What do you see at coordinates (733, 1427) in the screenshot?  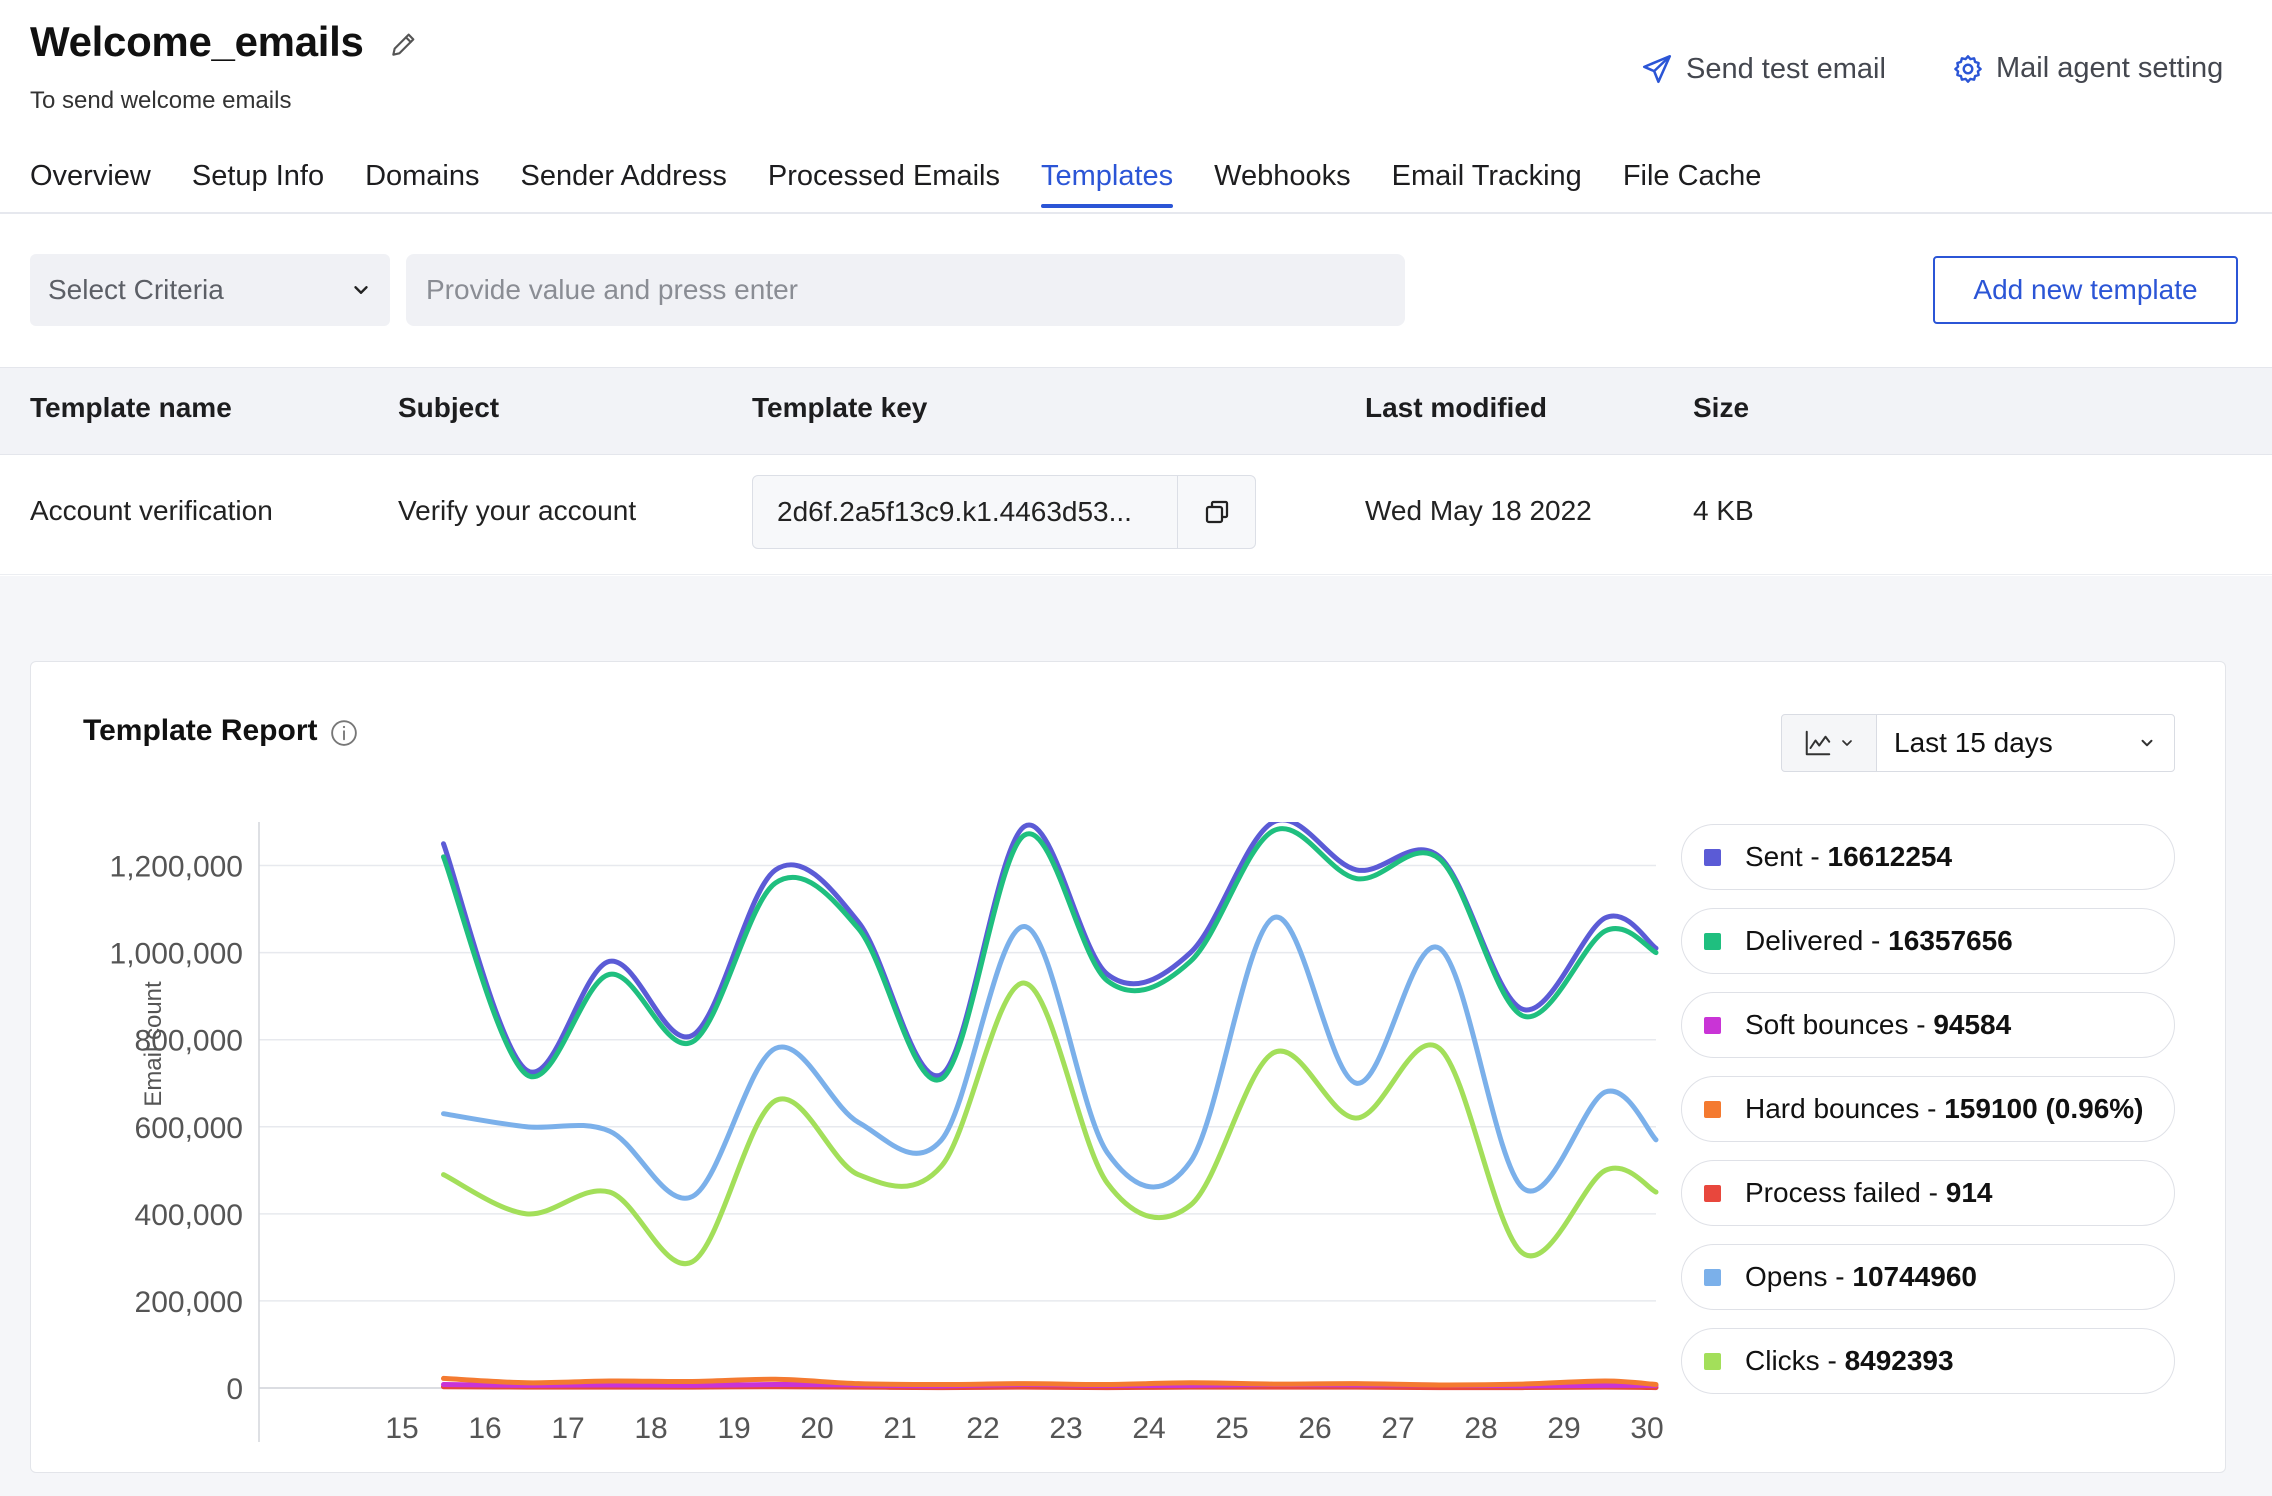 I see `x-tick-label: 19` at bounding box center [733, 1427].